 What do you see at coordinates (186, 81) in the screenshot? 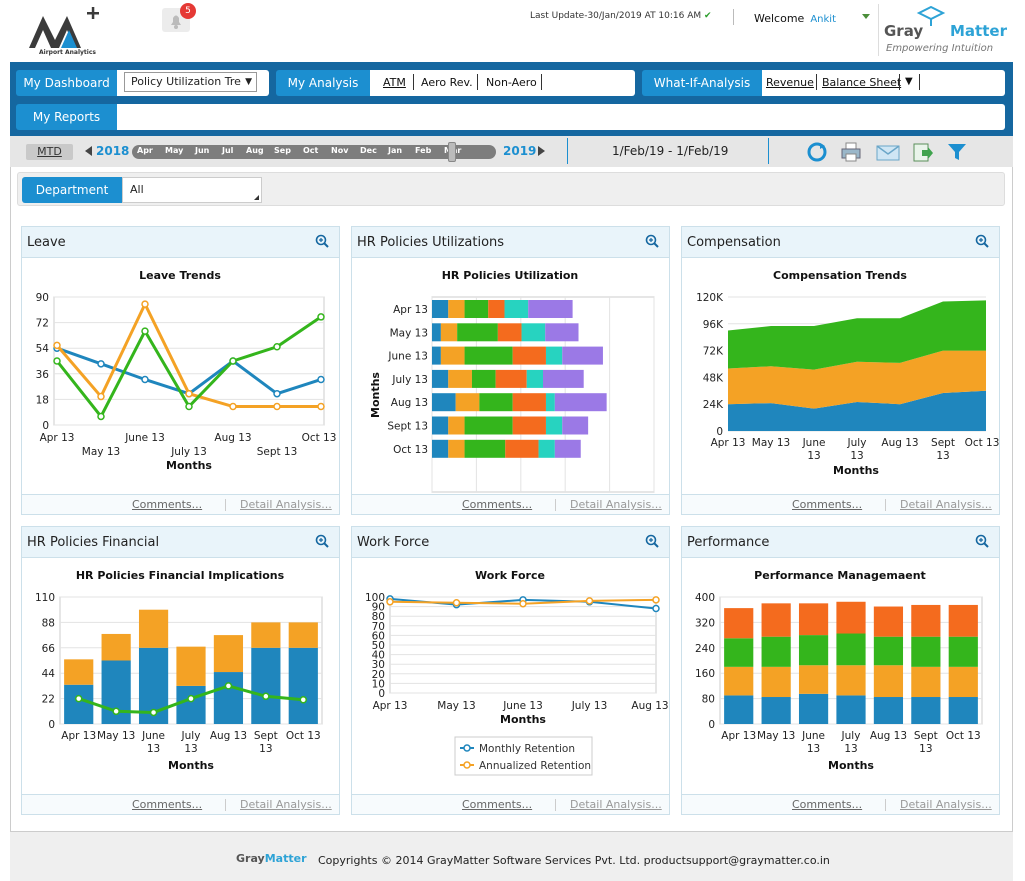
I see `dashboard-select-value: Policy Utilization Tre` at bounding box center [186, 81].